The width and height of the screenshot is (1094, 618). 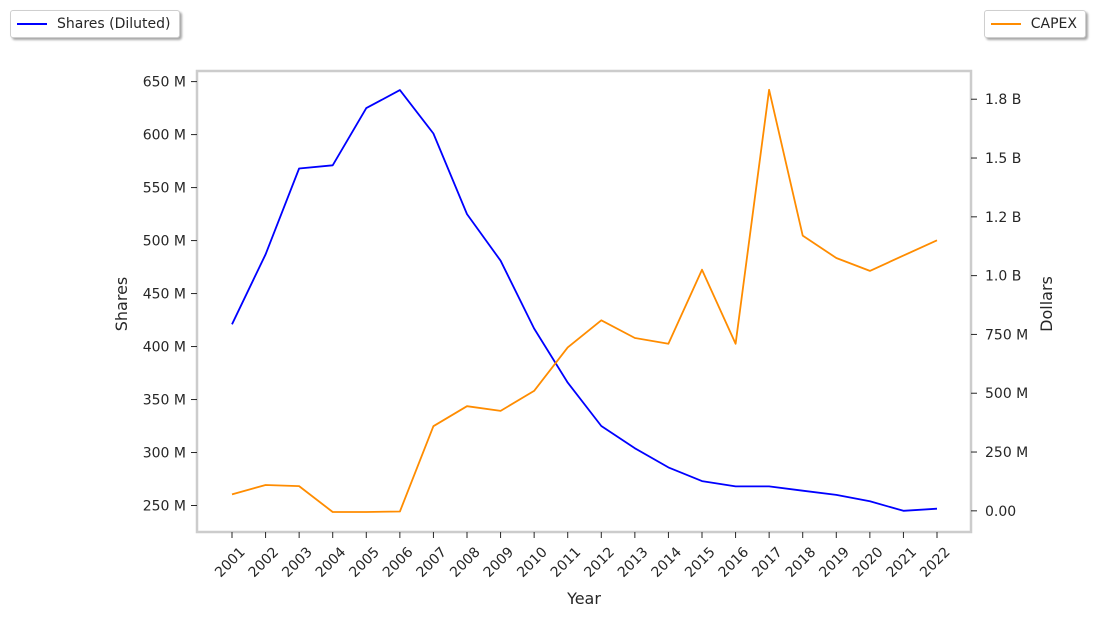 What do you see at coordinates (1006, 394) in the screenshot?
I see `right-tick-label: 500 M` at bounding box center [1006, 394].